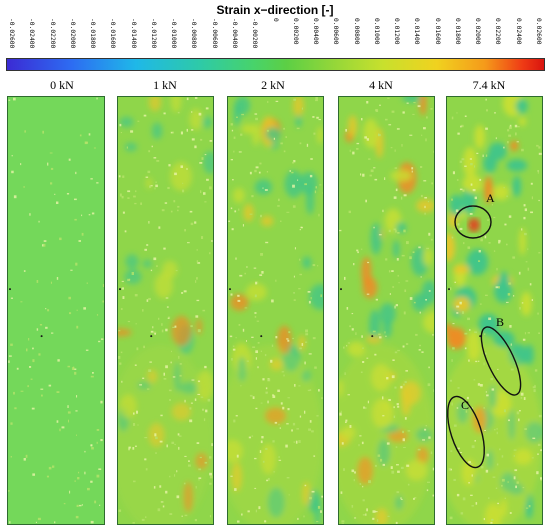  Describe the element at coordinates (490, 198) in the screenshot. I see `annotation-a: A` at that location.